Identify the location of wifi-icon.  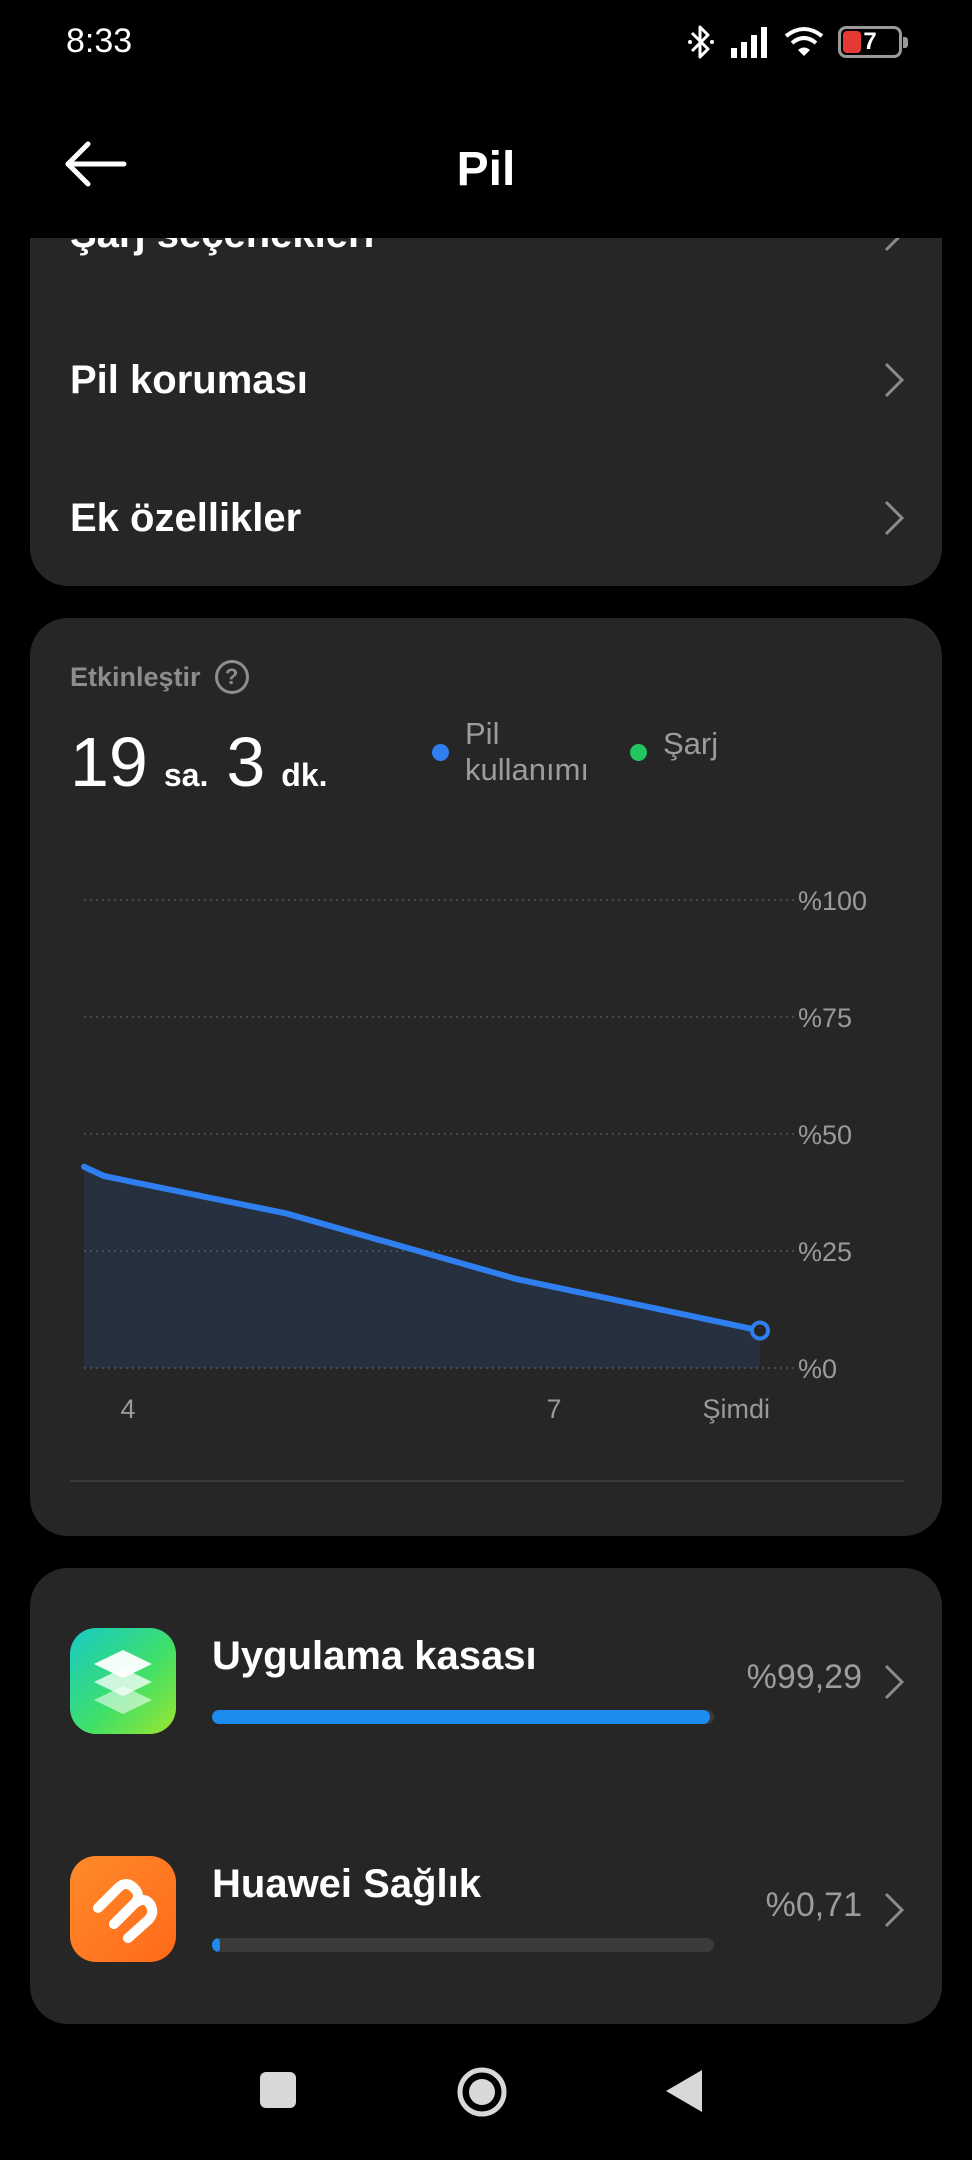
(804, 41).